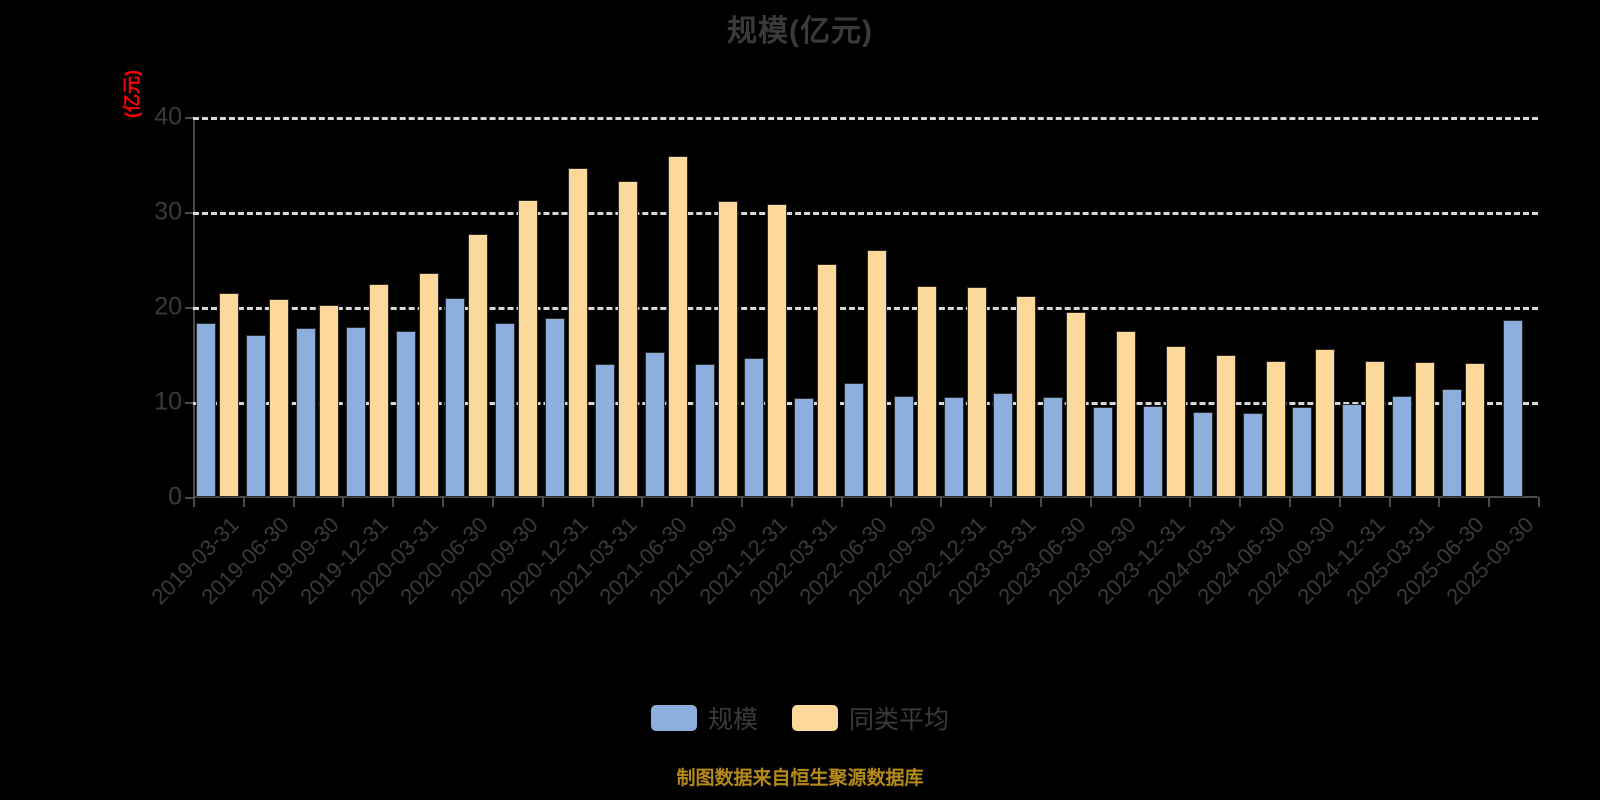 The image size is (1600, 800). I want to click on y-tick-label: 30, so click(168, 211).